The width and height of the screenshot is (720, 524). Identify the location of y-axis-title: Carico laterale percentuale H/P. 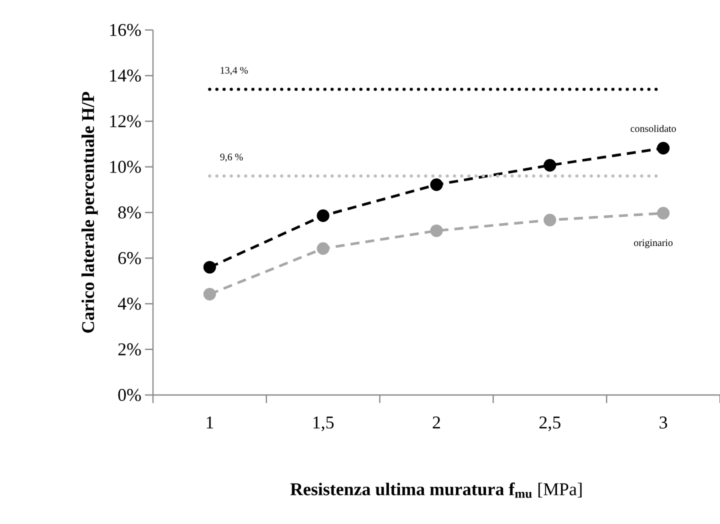
(90, 212).